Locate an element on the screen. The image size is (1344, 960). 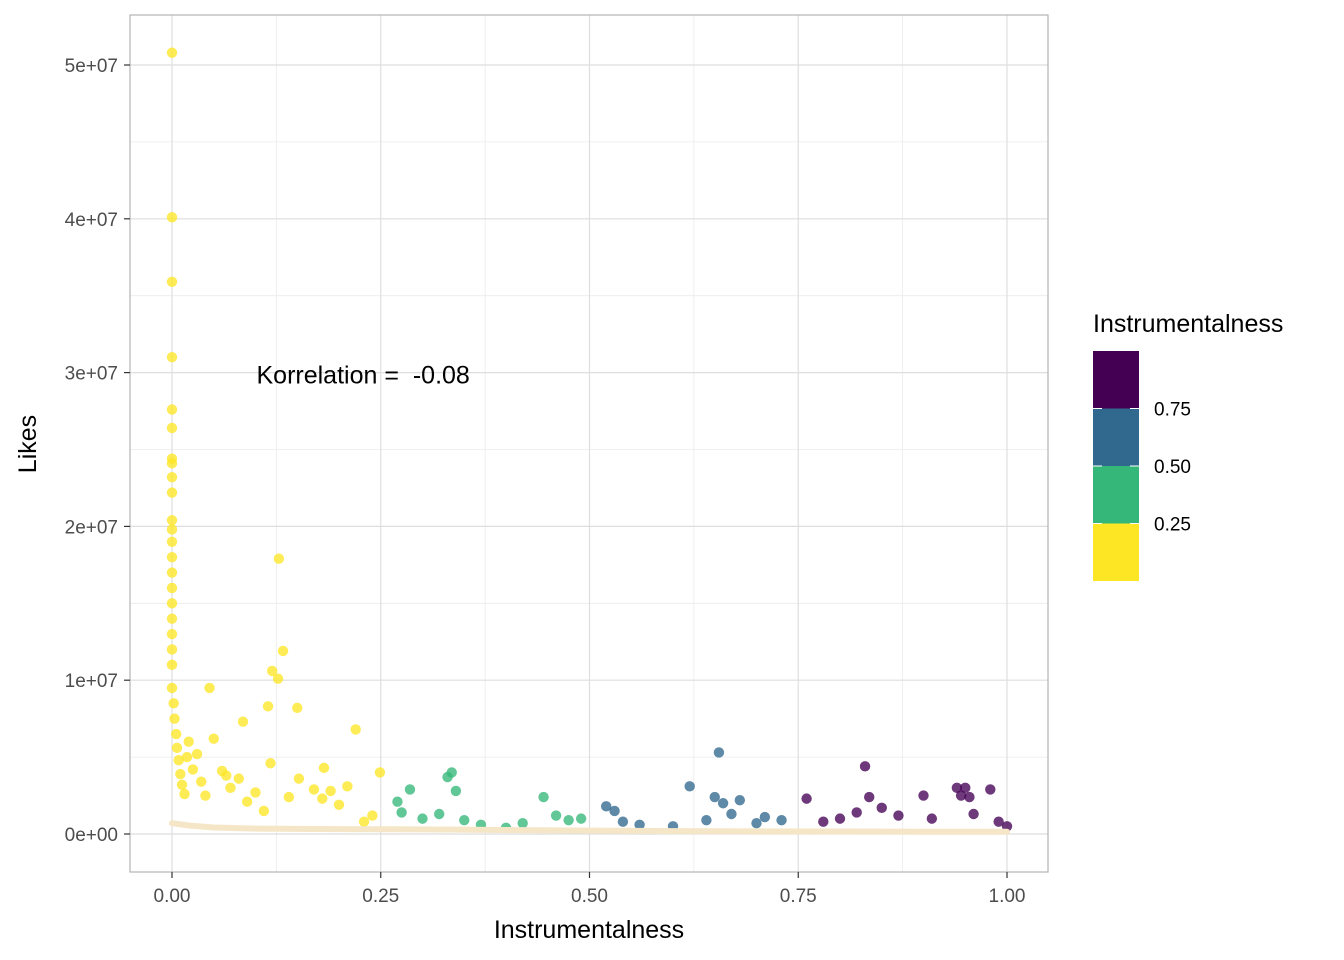
x-tick-label: 0.75 is located at coordinates (798, 896).